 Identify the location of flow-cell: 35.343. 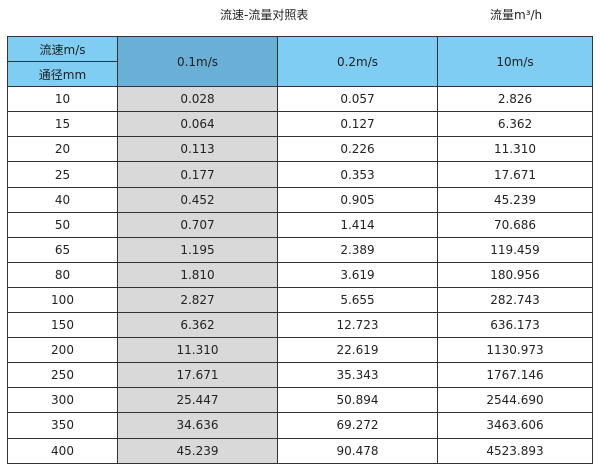
(357, 375).